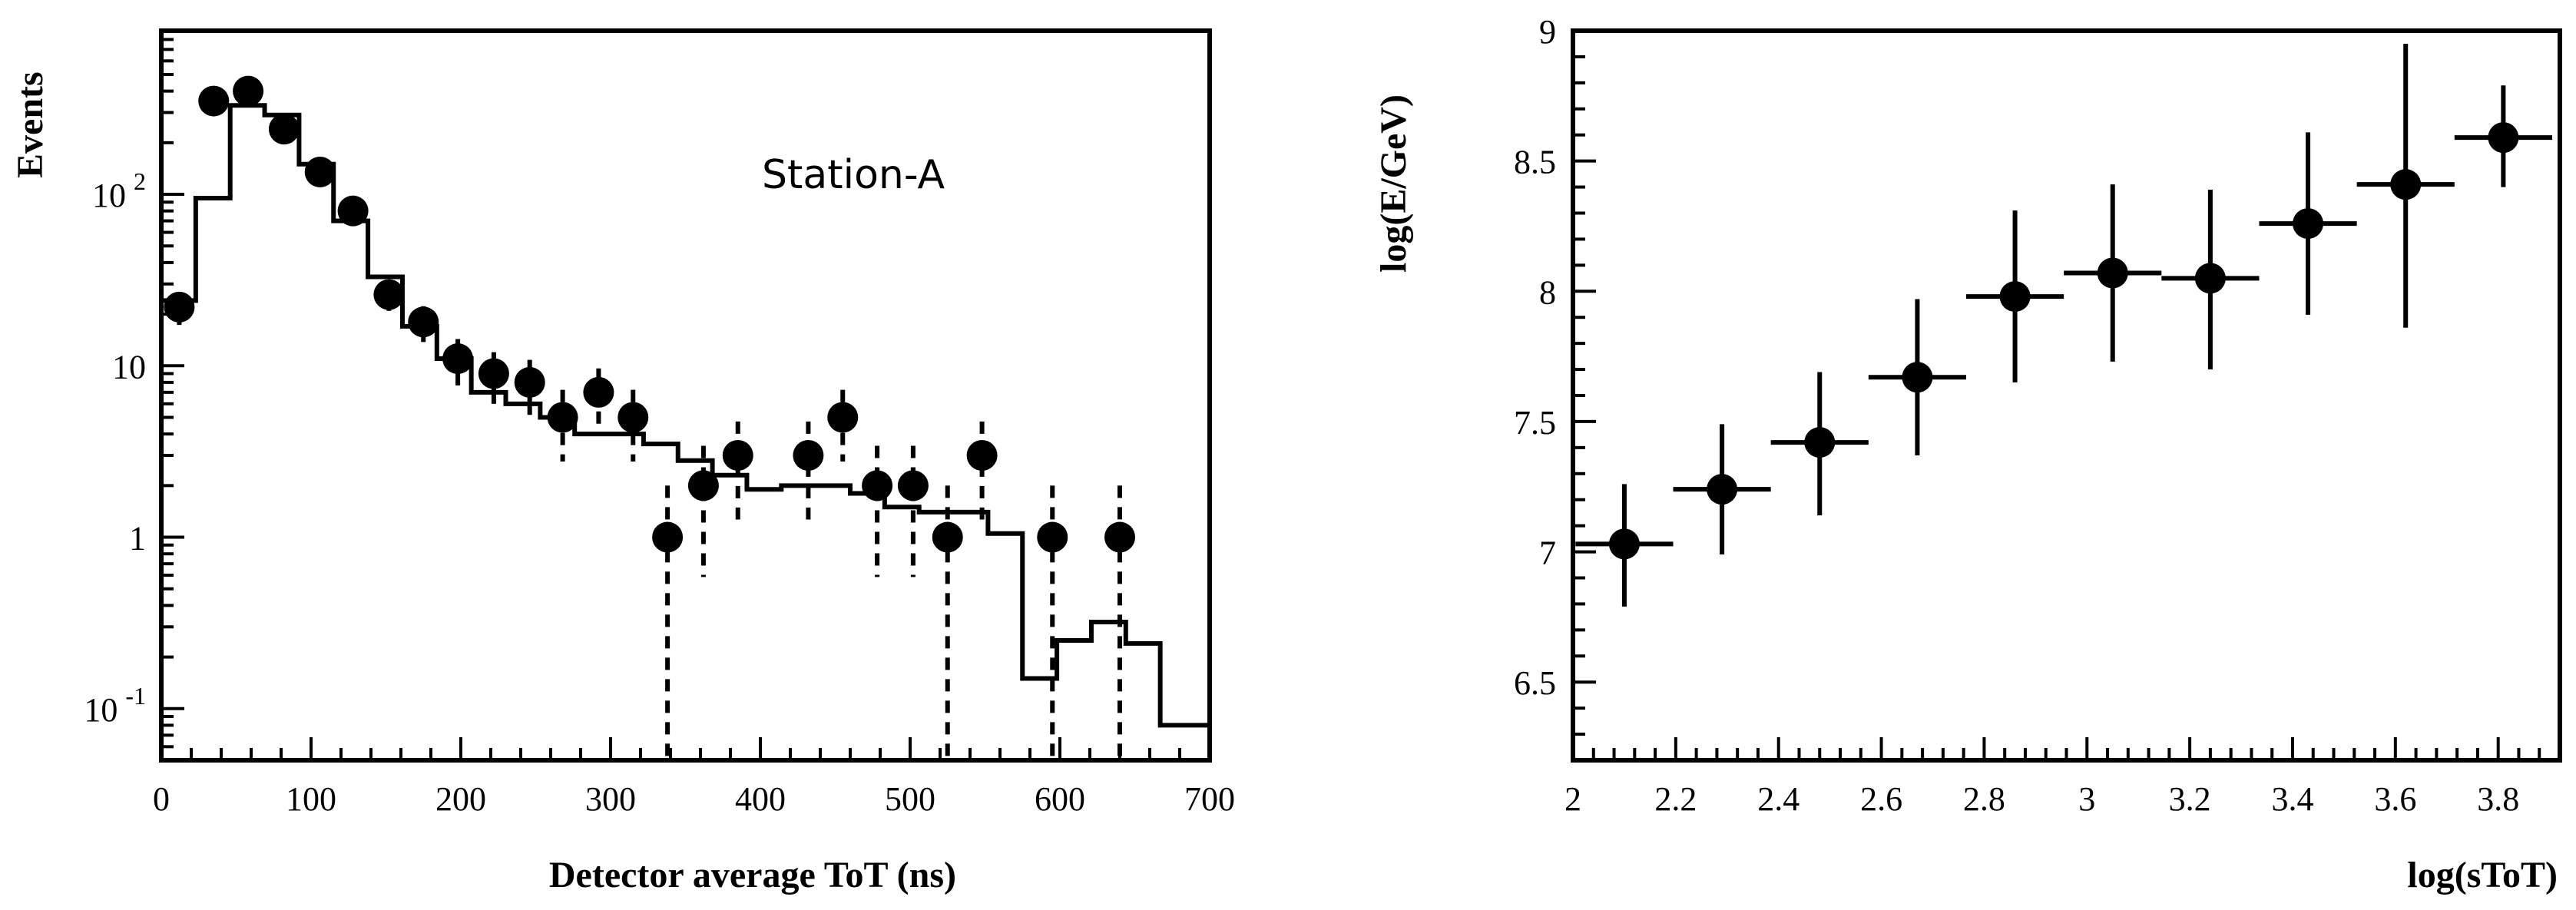 The height and width of the screenshot is (910, 2576). I want to click on x-tick-label: 500, so click(910, 799).